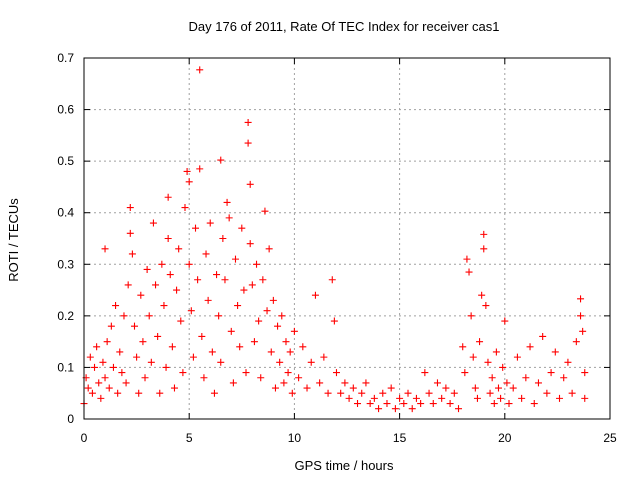  I want to click on y-tick-label: 0.4, so click(65, 213).